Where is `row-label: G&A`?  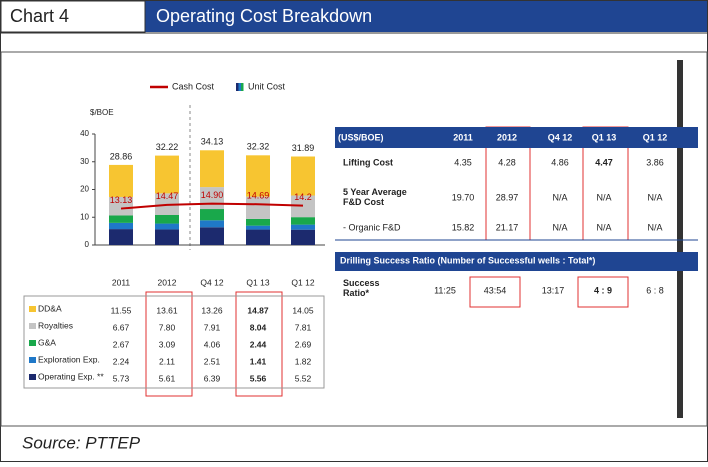
row-label: G&A is located at coordinates (47, 342).